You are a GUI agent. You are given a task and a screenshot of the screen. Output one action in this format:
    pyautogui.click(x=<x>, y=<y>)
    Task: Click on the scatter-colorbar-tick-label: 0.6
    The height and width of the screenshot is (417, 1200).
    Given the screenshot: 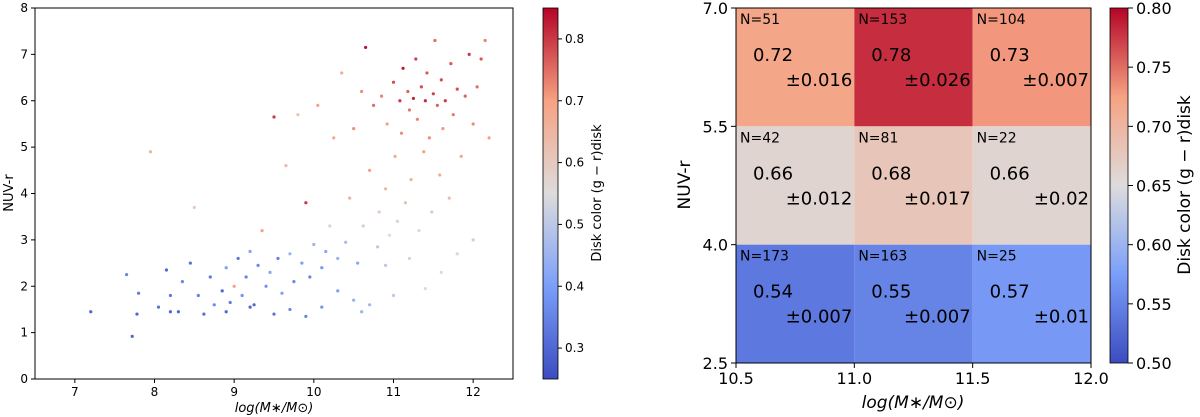 What is the action you would take?
    pyautogui.click(x=574, y=163)
    